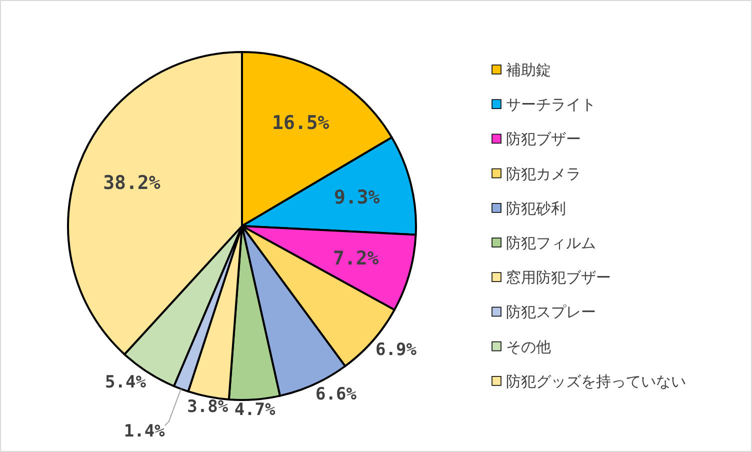  Describe the element at coordinates (558, 277) in the screenshot. I see `legend-label: 窓用防犯ブザー` at that location.